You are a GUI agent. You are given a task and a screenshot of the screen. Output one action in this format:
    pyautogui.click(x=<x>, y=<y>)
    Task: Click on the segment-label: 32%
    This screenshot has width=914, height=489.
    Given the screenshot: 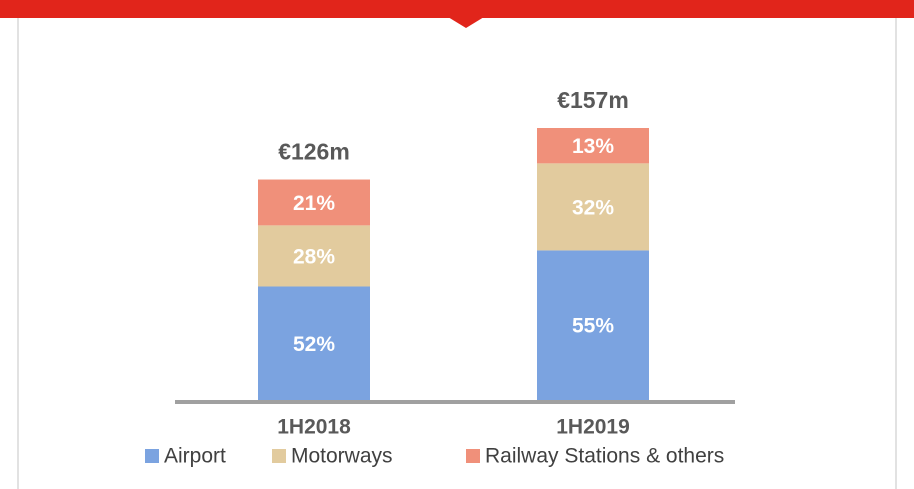 What is the action you would take?
    pyautogui.click(x=593, y=207)
    